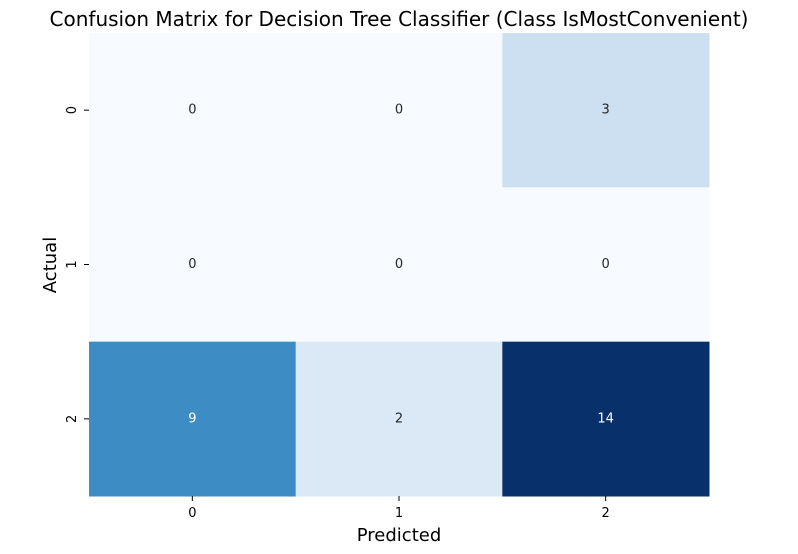  I want to click on cell-value-r1-c1: 0, so click(399, 264).